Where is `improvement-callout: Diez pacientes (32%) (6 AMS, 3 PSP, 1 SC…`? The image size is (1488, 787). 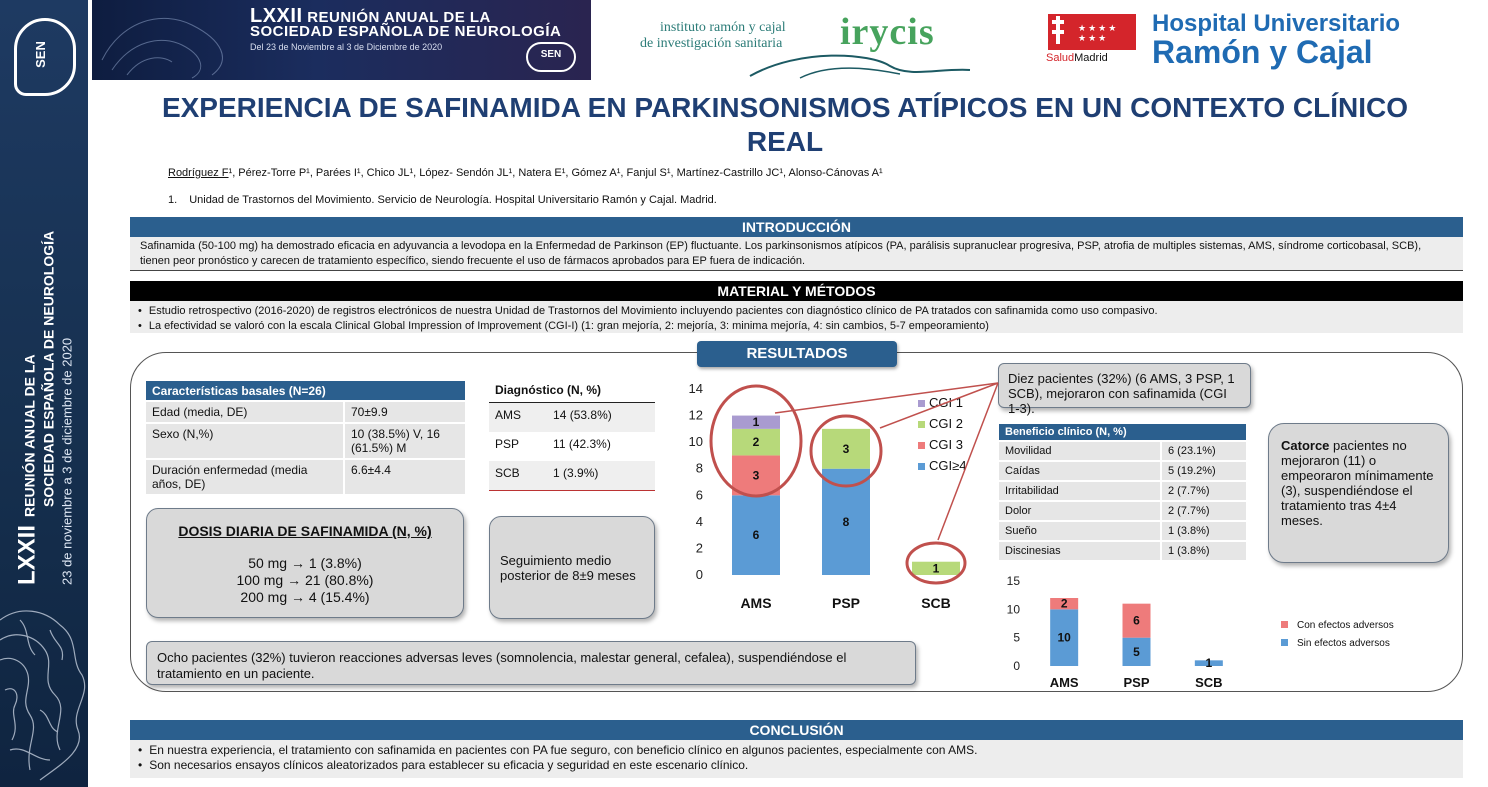
improvement-callout: Diez pacientes (32%) (6 AMS, 3 PSP, 1 SC… is located at coordinates (1124, 389).